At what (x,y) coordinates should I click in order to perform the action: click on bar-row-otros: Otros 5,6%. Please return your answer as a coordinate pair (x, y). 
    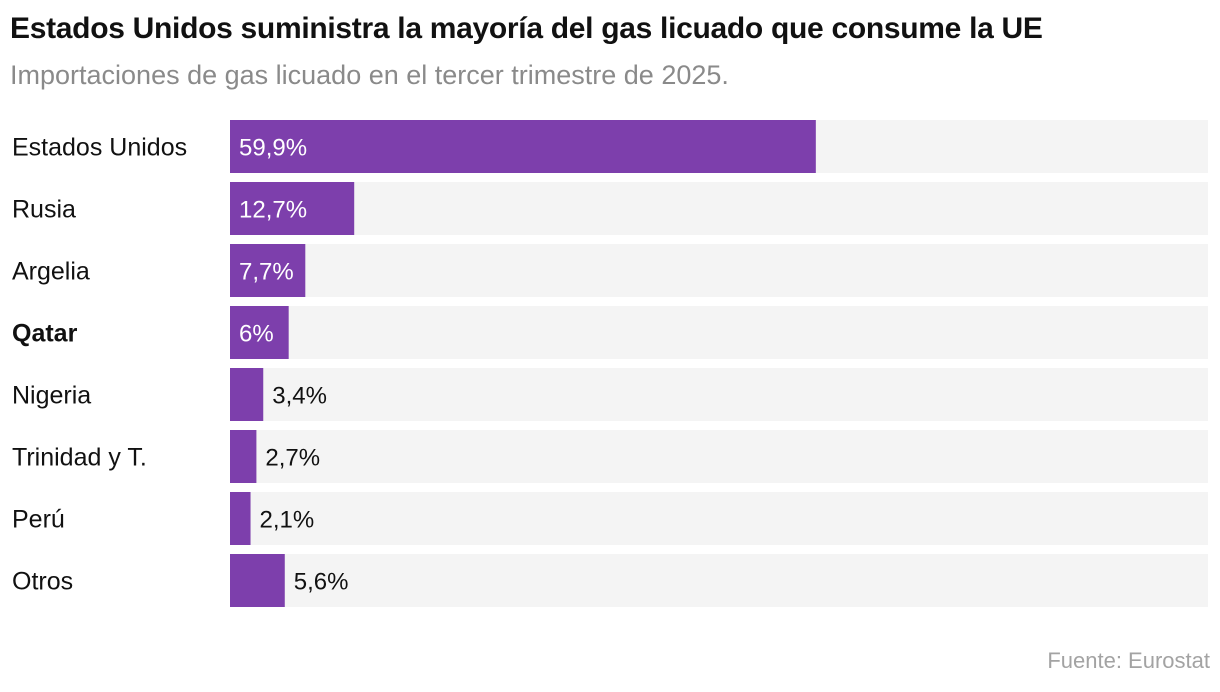
    Looking at the image, I should click on (610, 580).